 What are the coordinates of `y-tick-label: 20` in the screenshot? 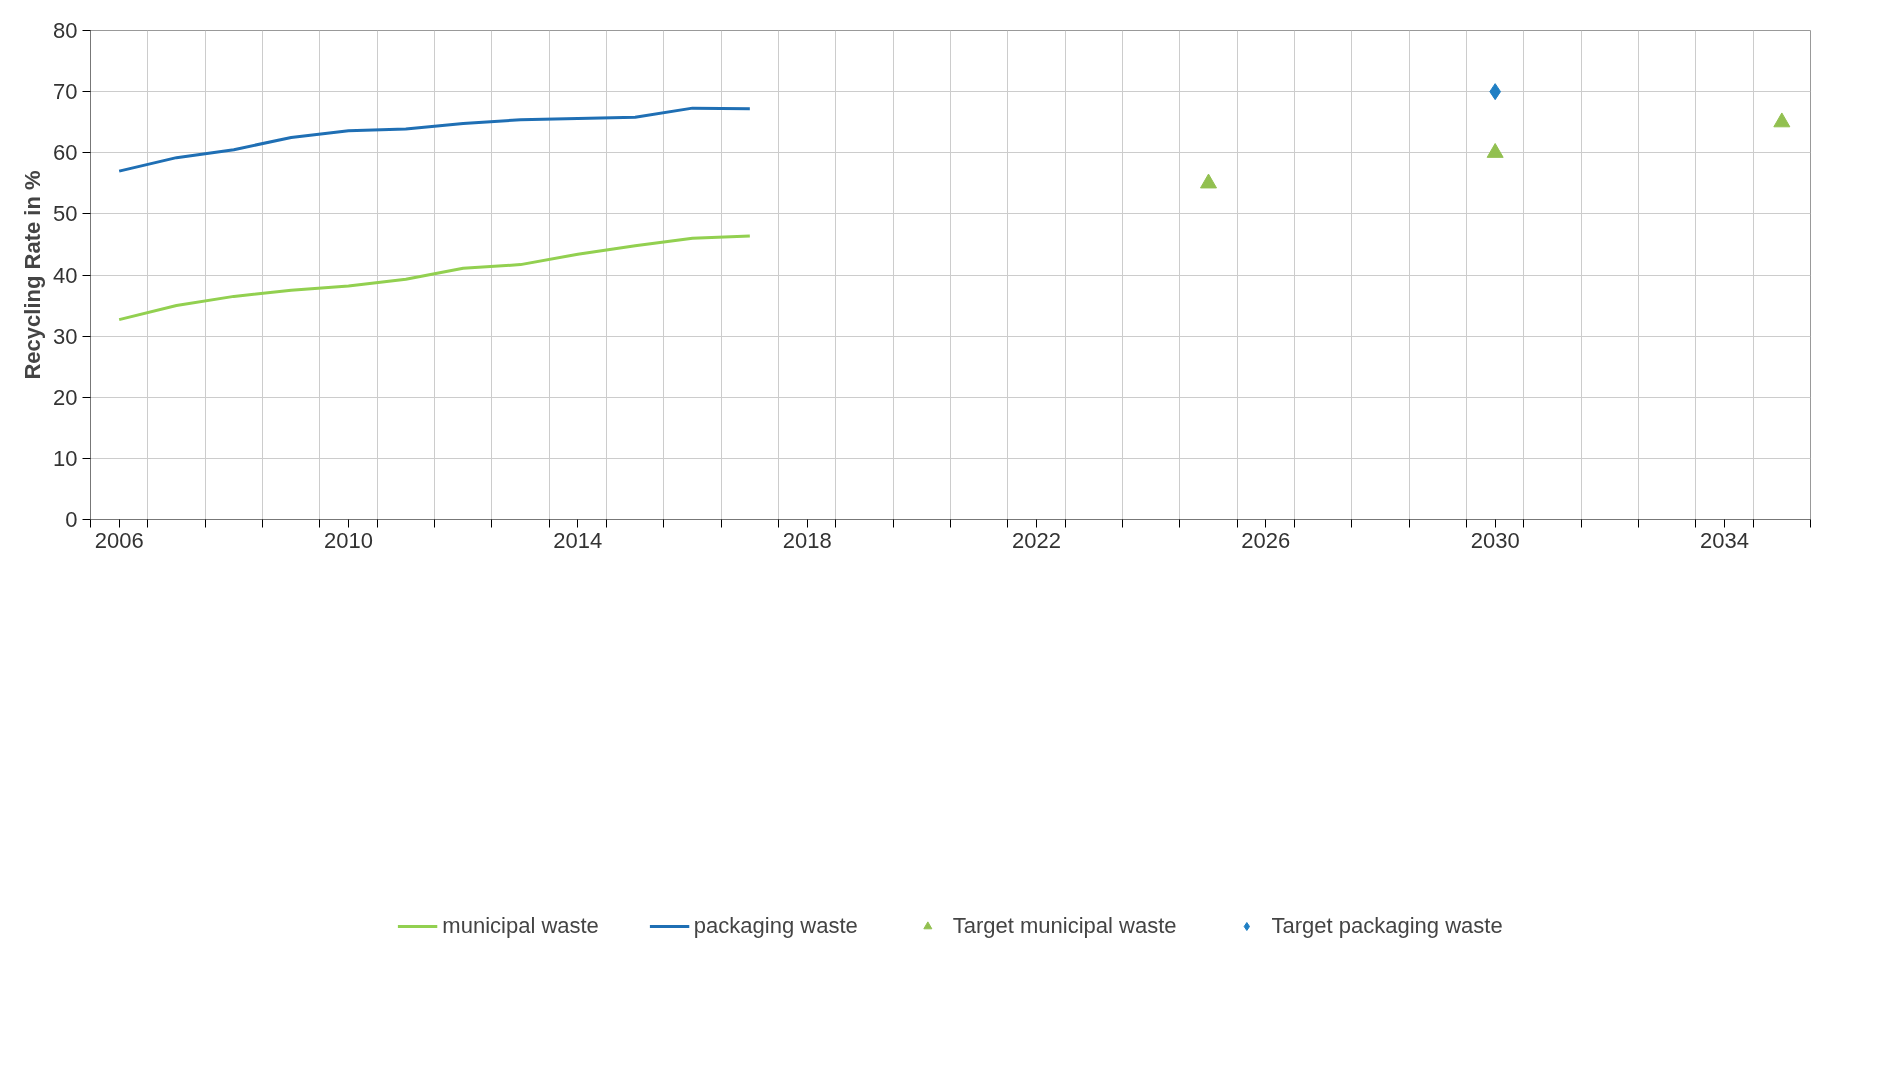 It's located at (65, 397).